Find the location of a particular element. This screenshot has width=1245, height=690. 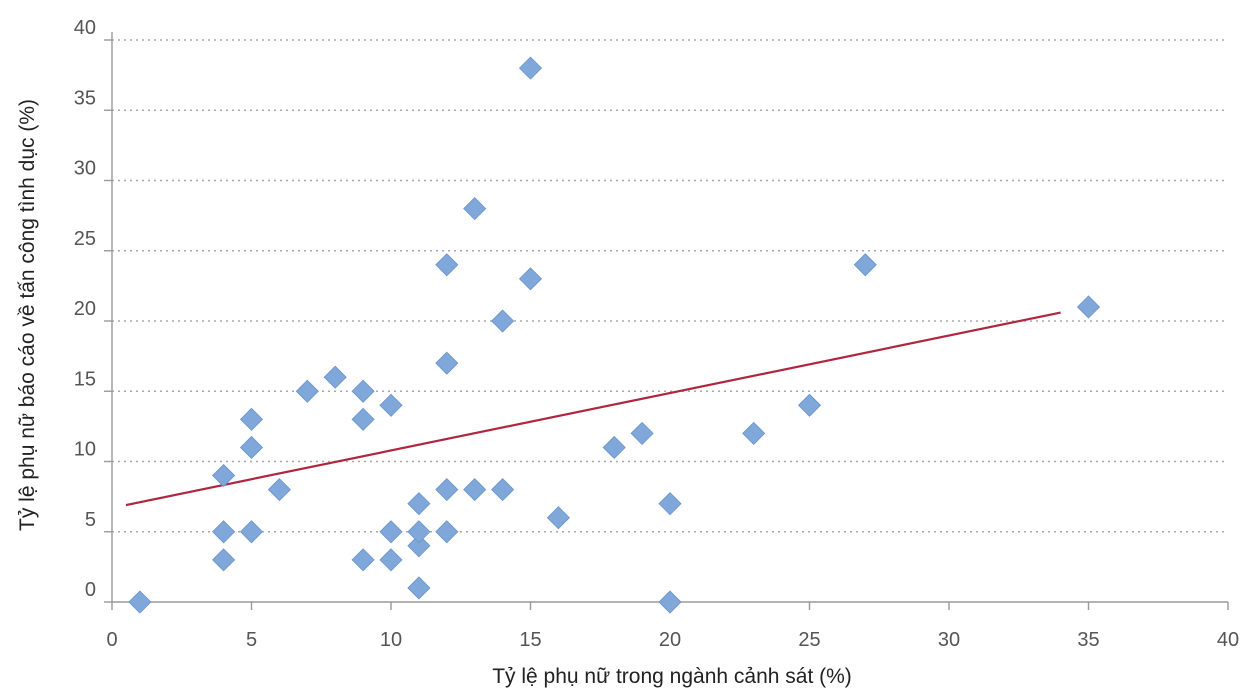

x-tick-label: 20 is located at coordinates (670, 640).